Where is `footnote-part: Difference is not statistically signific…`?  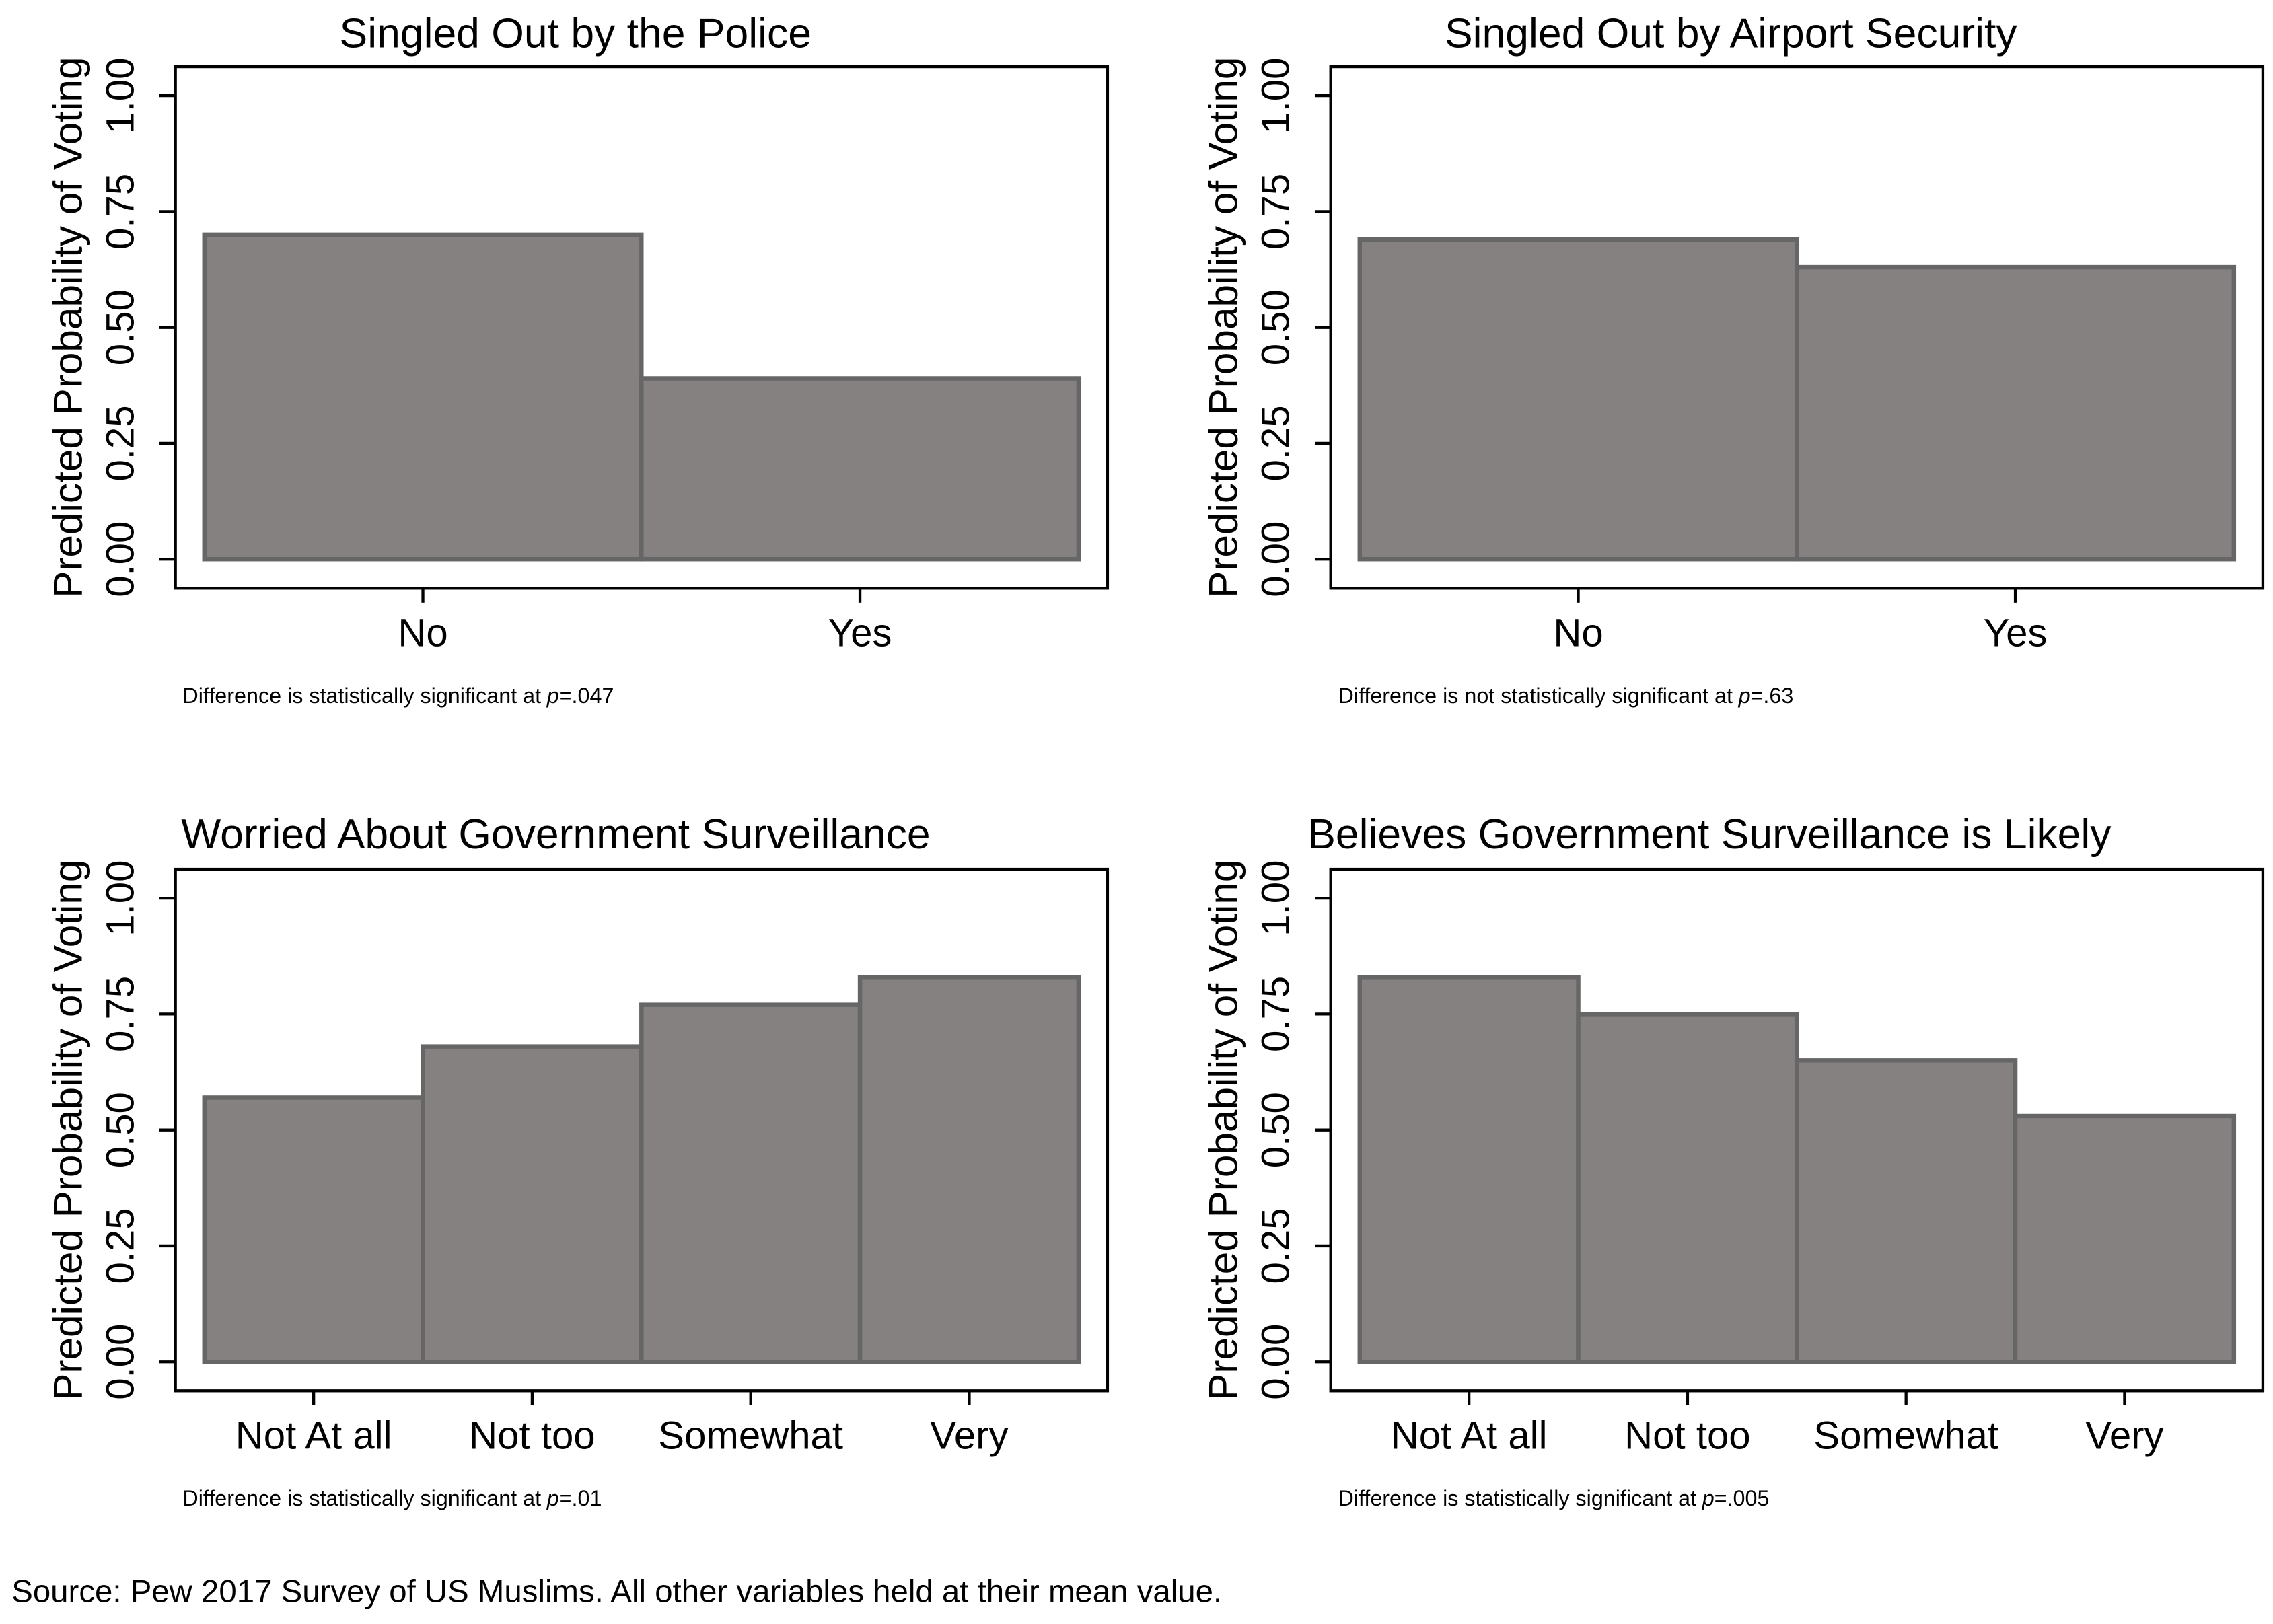 footnote-part: Difference is not statistically signific… is located at coordinates (1535, 695).